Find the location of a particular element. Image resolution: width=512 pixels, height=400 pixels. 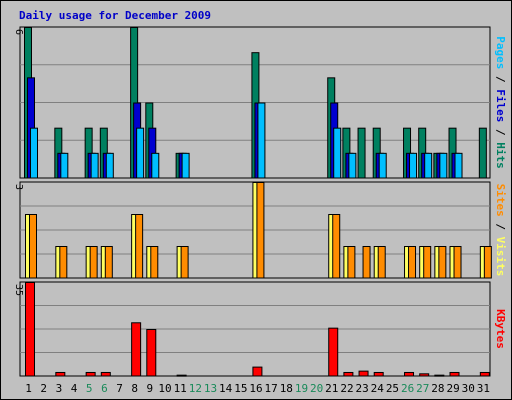

legend-visits-sites: Sites / Visits is located at coordinates (500, 230).